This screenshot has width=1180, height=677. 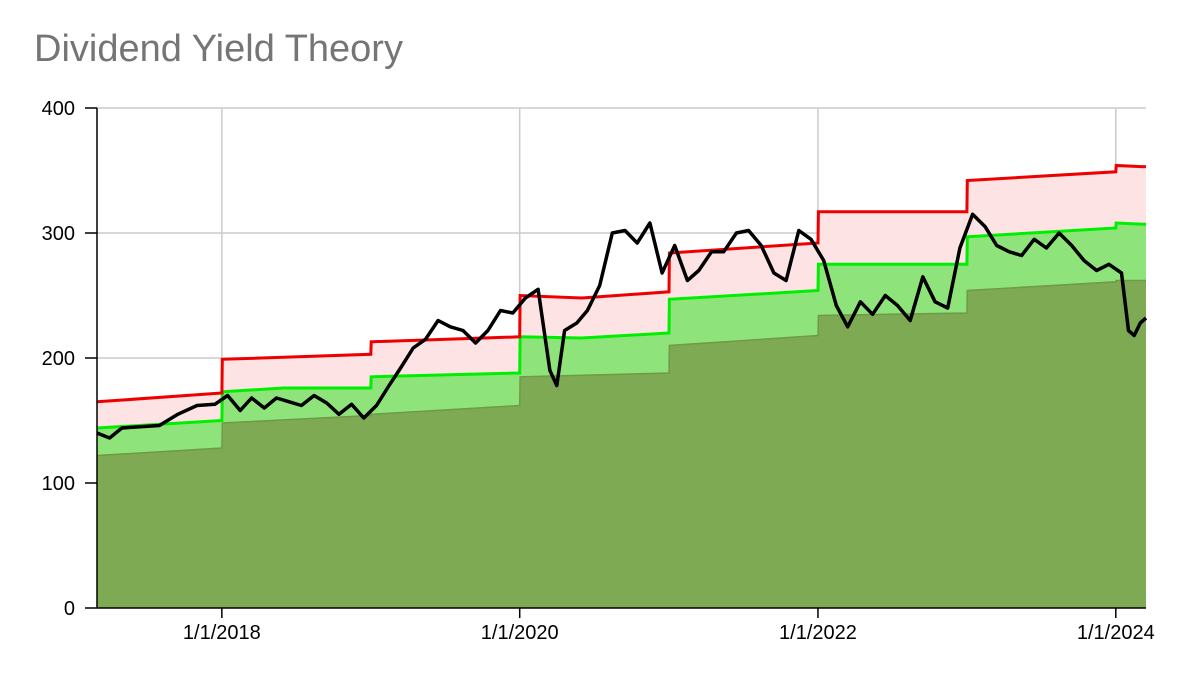 I want to click on y-tick-label: 200, so click(x=58, y=359).